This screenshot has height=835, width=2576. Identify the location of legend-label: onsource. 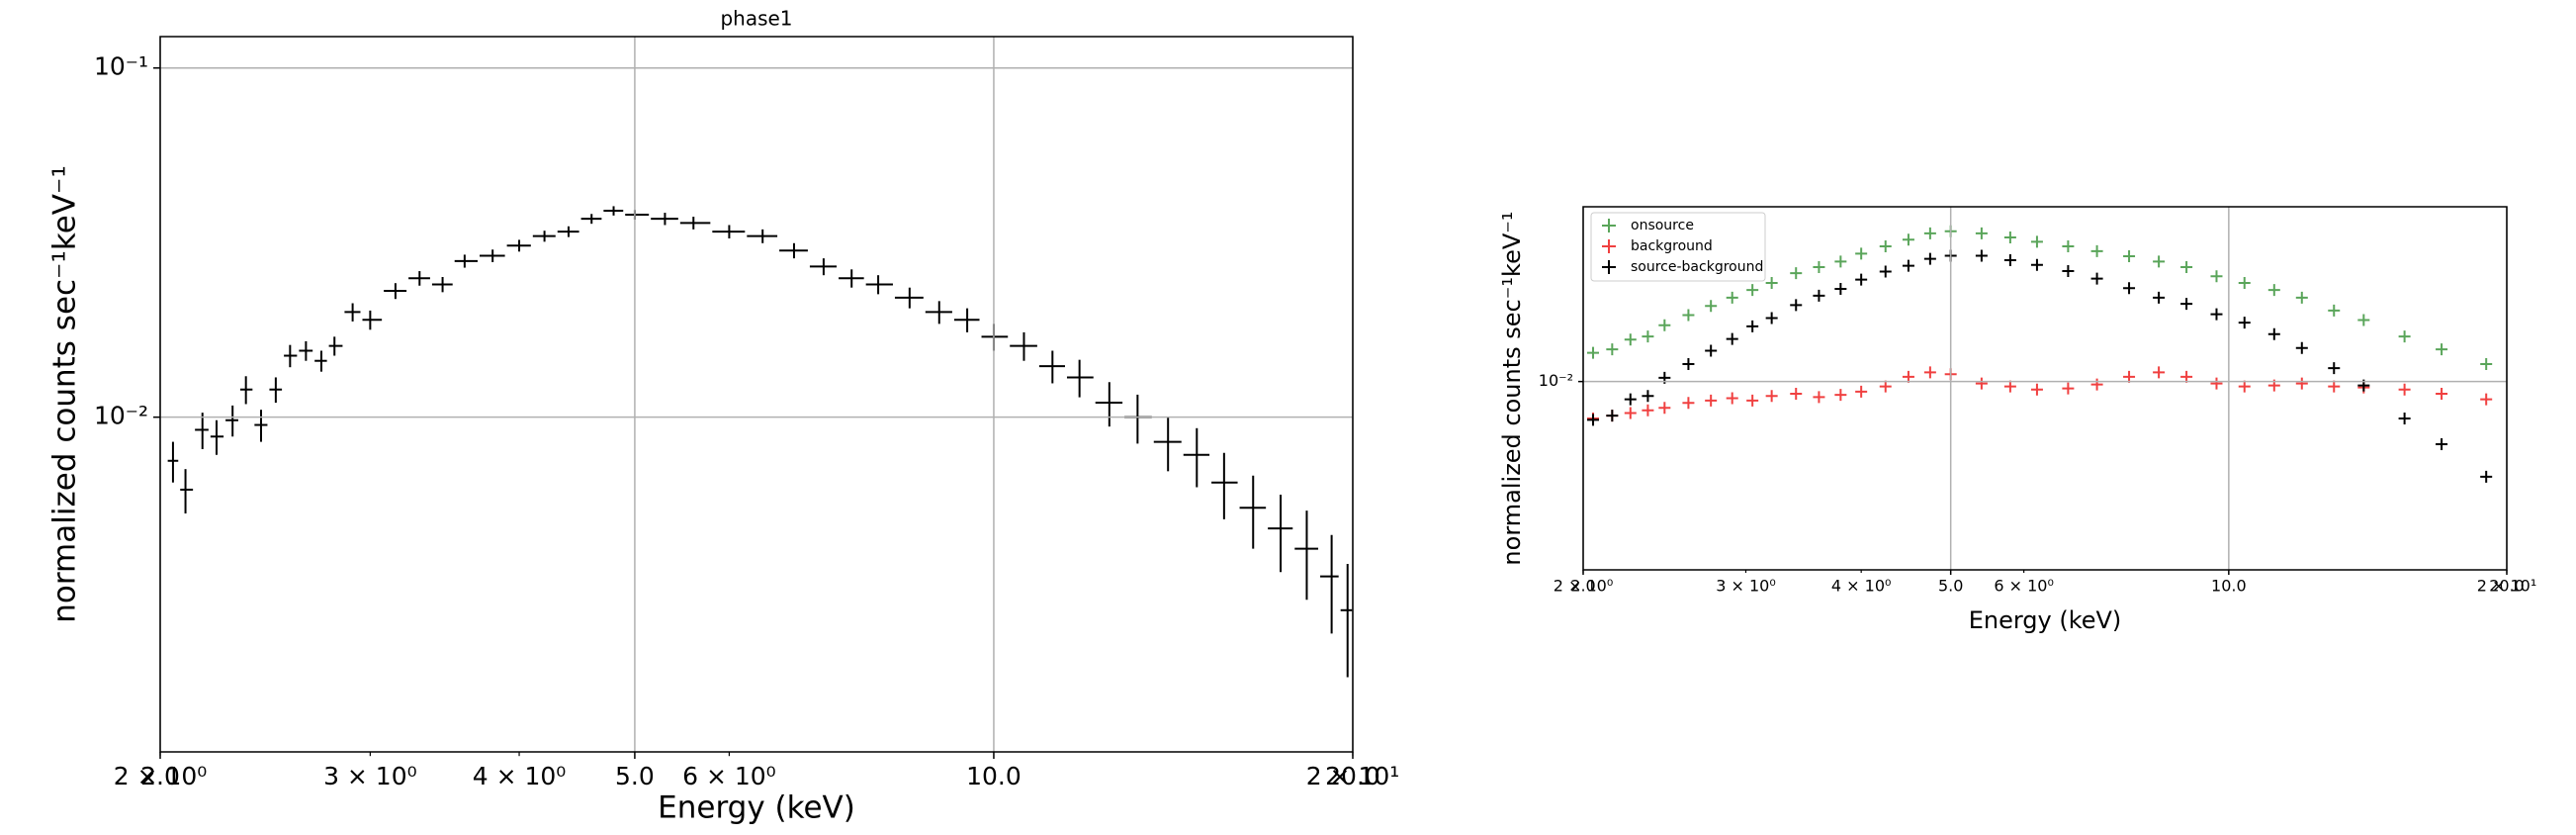
(1662, 225).